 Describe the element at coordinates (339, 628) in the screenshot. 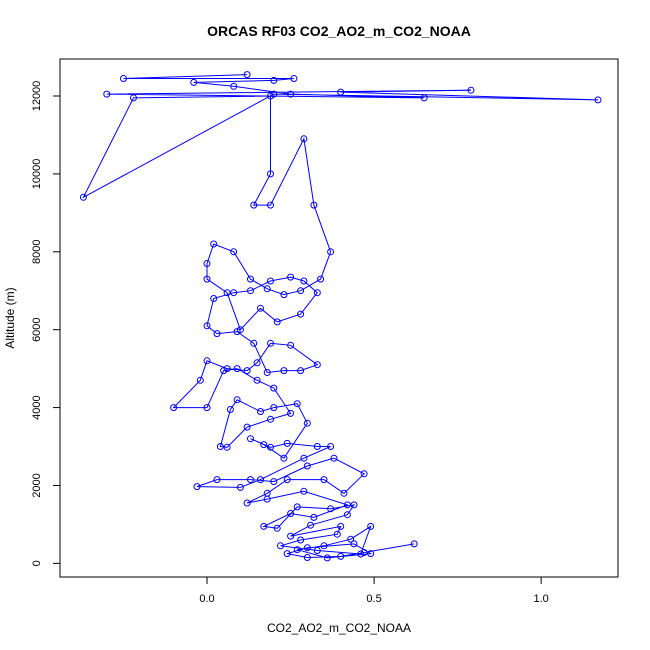

I see `x-axis-label: CO2_AO2_m_CO2_NOAA` at that location.